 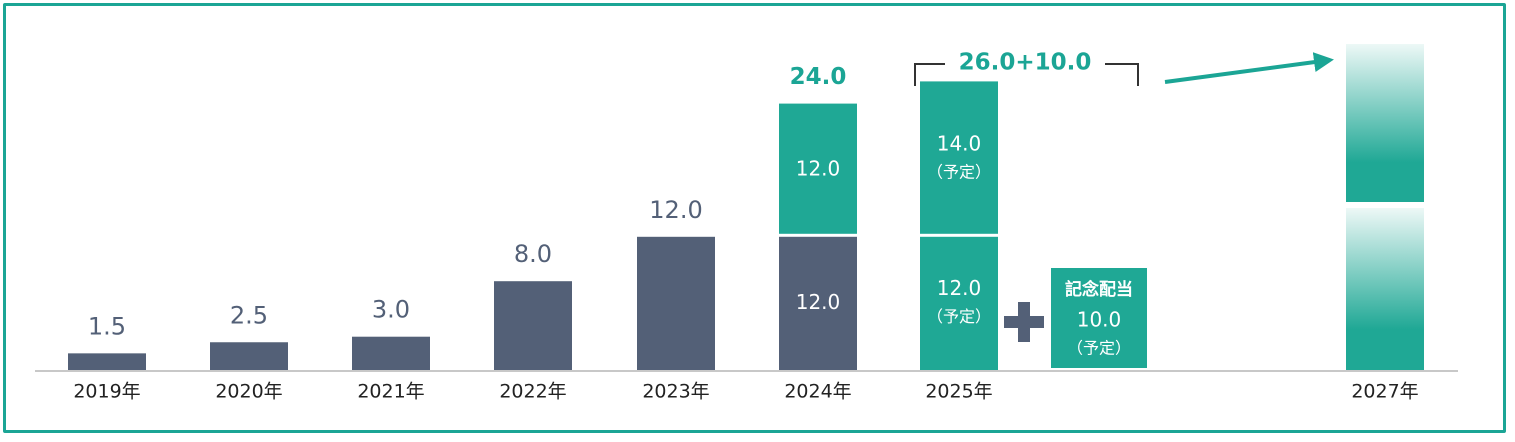 I want to click on value-label-3: 8.0, so click(x=533, y=254).